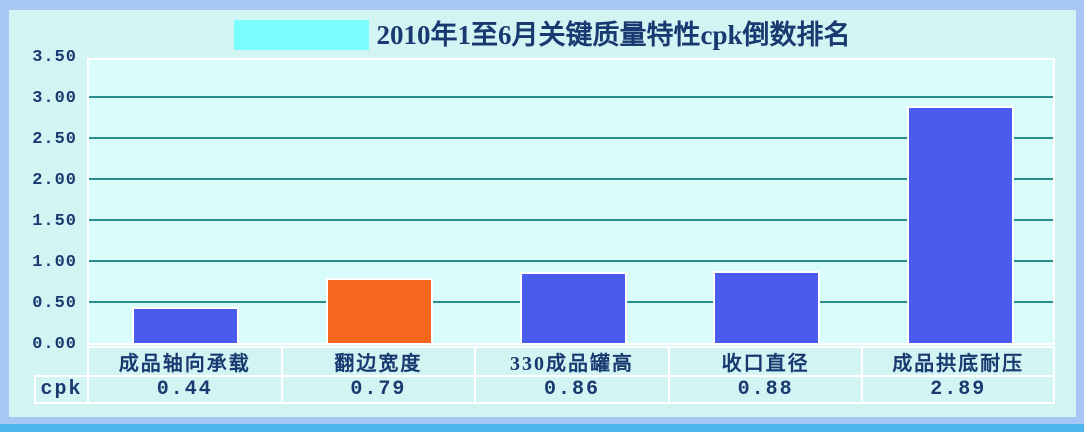 The width and height of the screenshot is (1084, 432). I want to click on title-highlight-swatch, so click(302, 35).